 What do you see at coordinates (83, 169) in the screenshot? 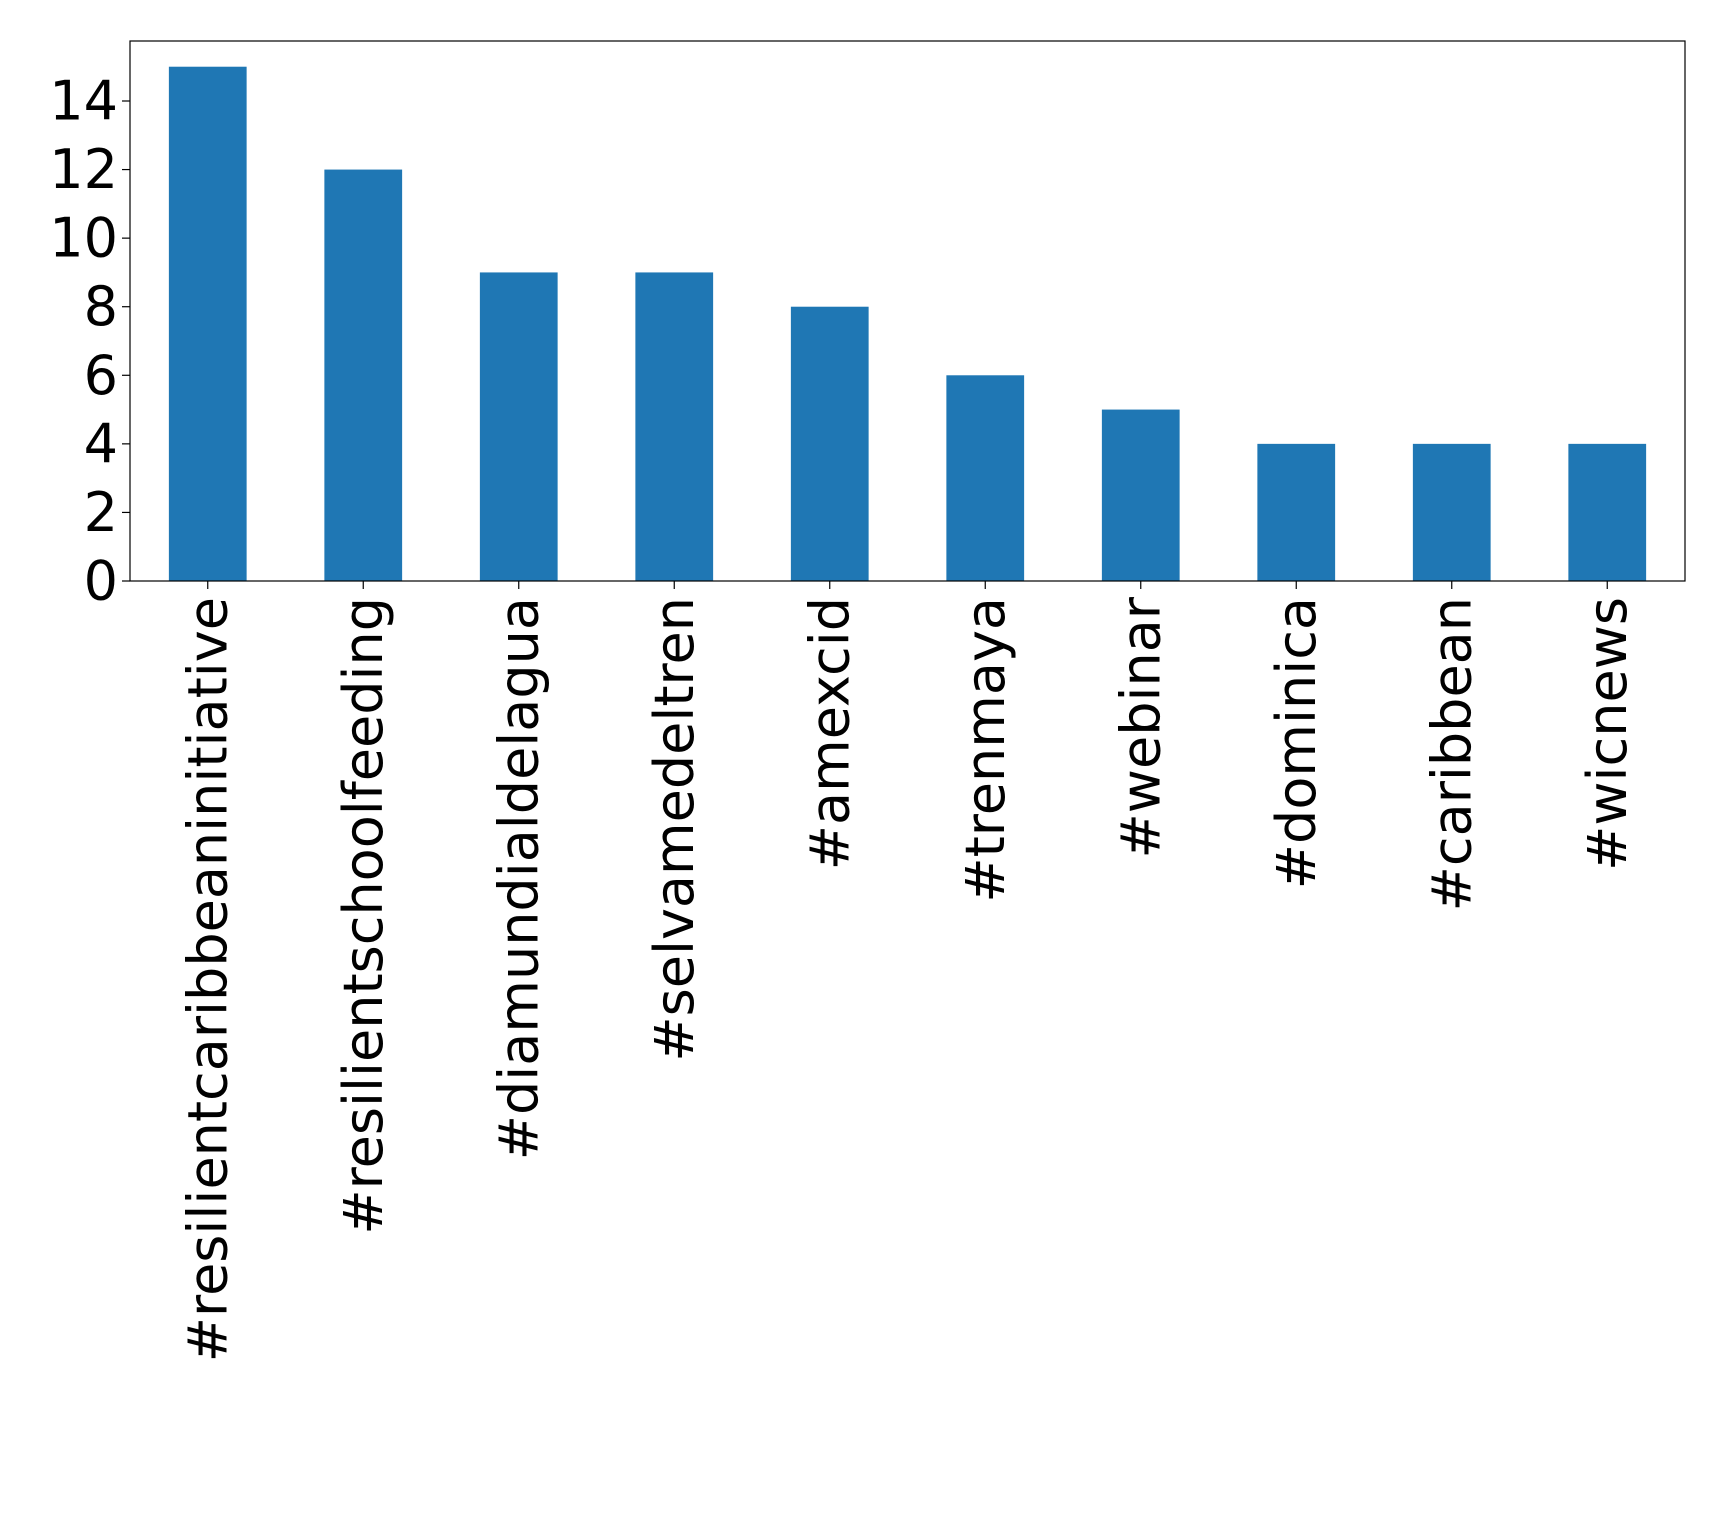
I see `y-tick-label: 12` at bounding box center [83, 169].